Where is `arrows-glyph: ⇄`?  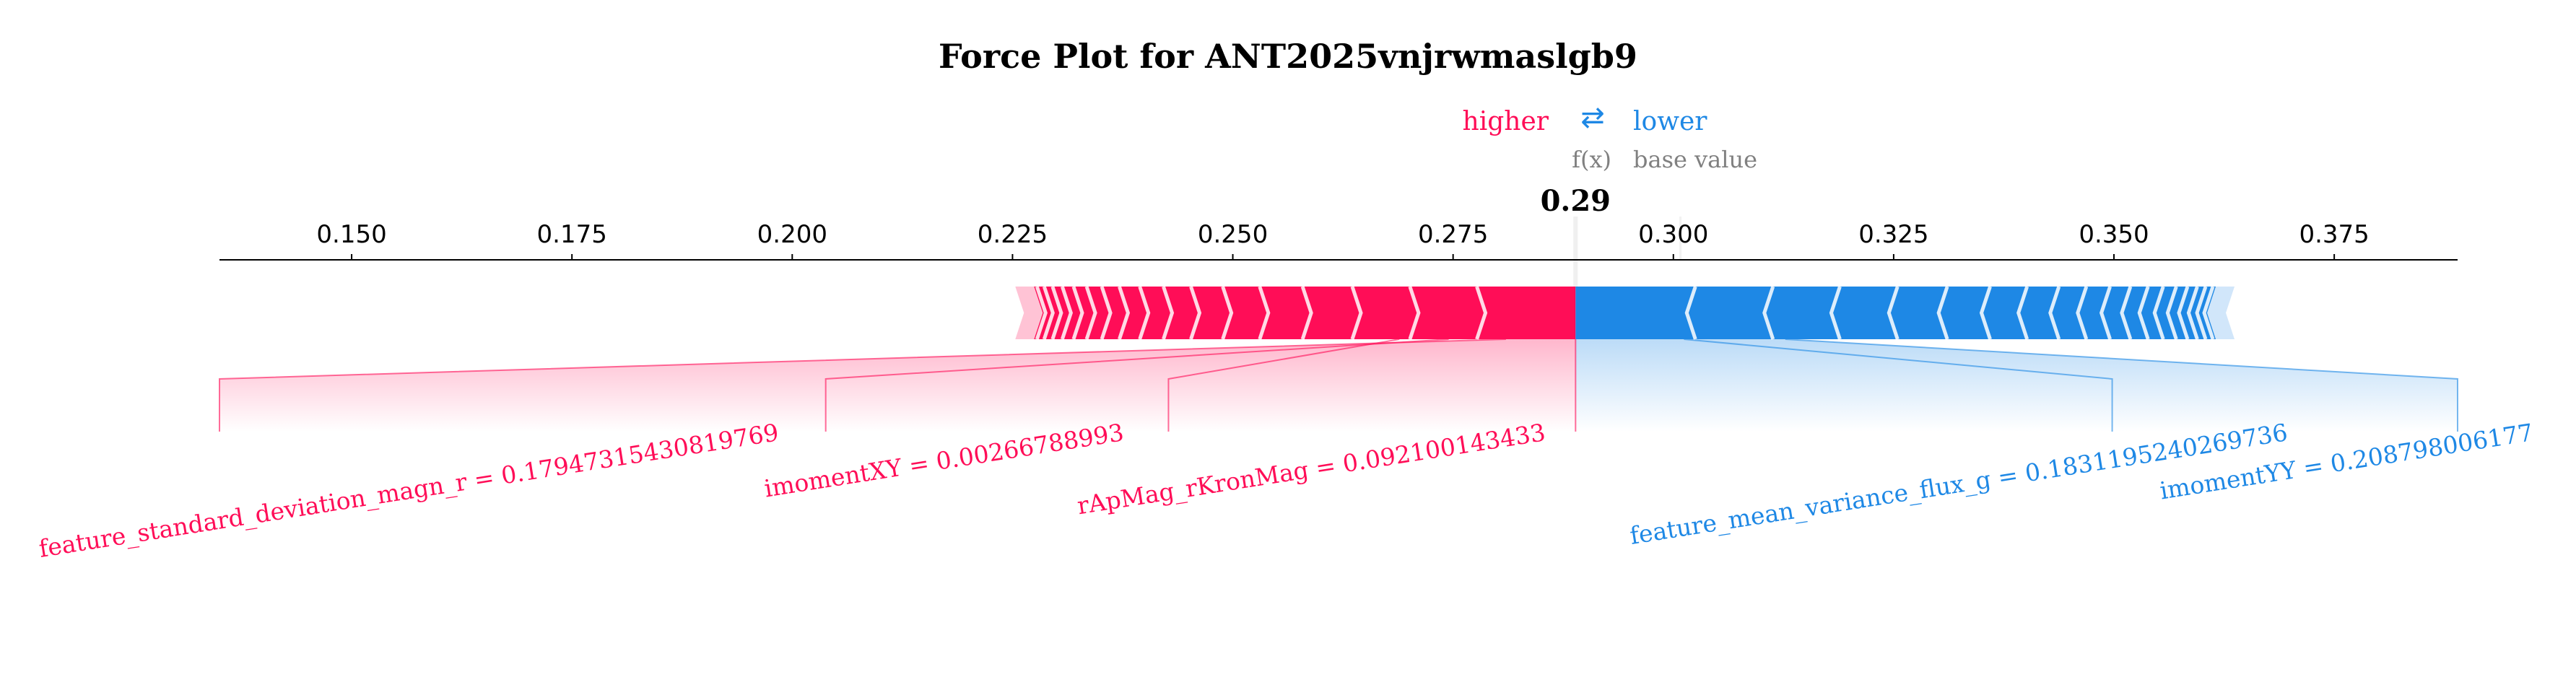 arrows-glyph: ⇄ is located at coordinates (1592, 118).